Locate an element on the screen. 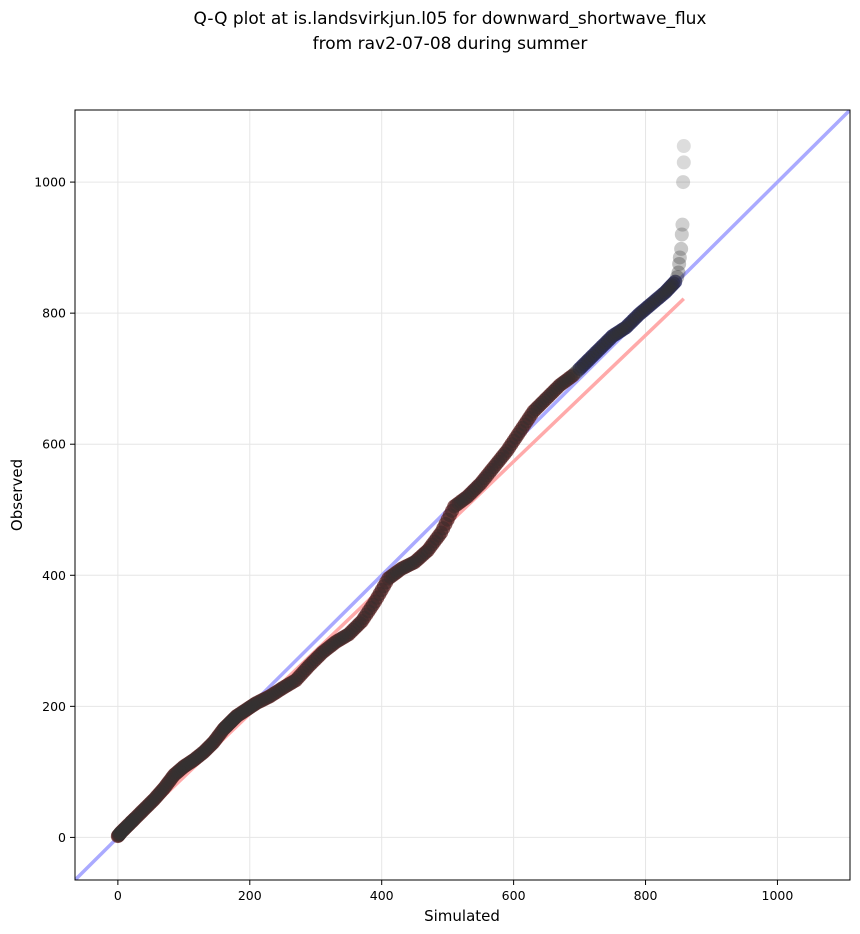  y-tick-label: 600 is located at coordinates (54, 444).